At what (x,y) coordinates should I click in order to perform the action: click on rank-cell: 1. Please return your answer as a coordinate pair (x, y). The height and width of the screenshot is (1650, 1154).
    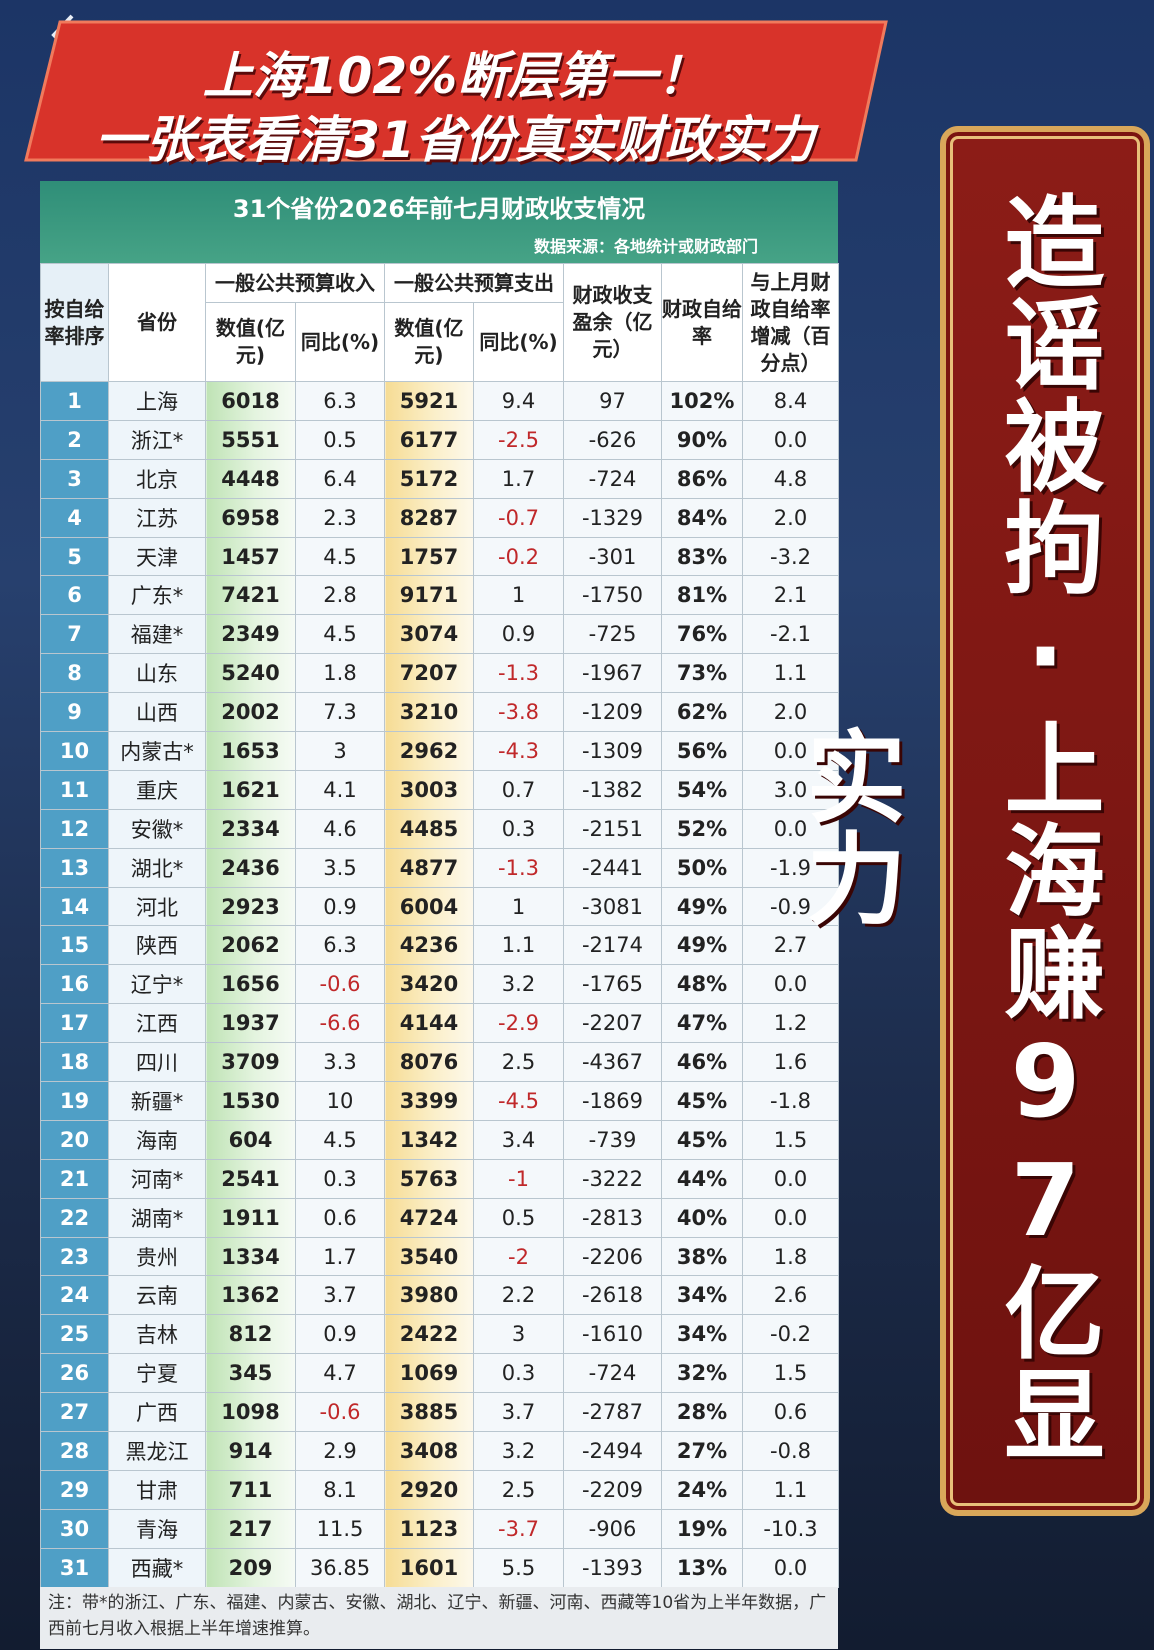
    Looking at the image, I should click on (74, 401).